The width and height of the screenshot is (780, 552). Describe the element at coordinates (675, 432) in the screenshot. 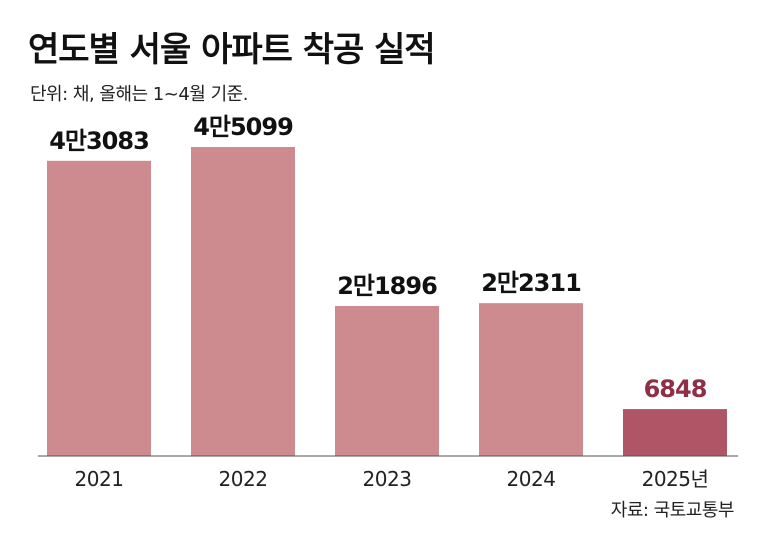

I see `bar-2025년` at that location.